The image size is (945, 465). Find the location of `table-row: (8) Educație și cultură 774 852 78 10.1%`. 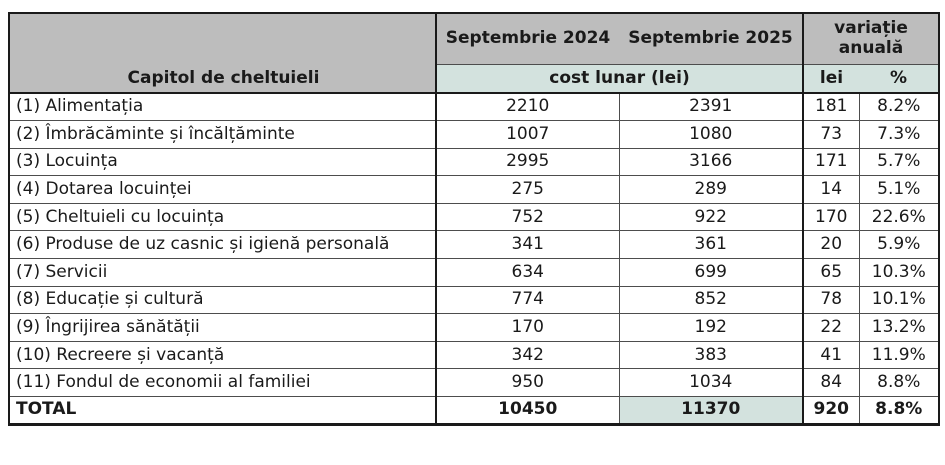

table-row: (8) Educație și cultură 774 852 78 10.1% is located at coordinates (474, 300).